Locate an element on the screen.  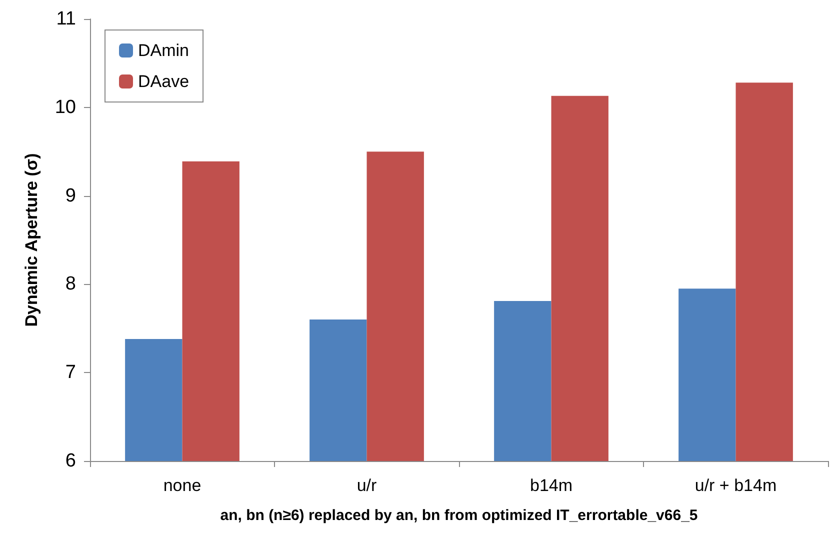
y-tick-label: 7 is located at coordinates (70, 373).